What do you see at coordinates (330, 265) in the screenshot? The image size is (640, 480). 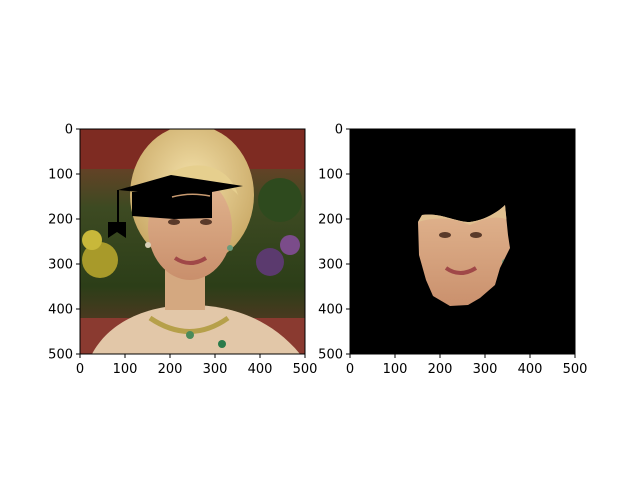 I see `right-ytick-label: 300` at bounding box center [330, 265].